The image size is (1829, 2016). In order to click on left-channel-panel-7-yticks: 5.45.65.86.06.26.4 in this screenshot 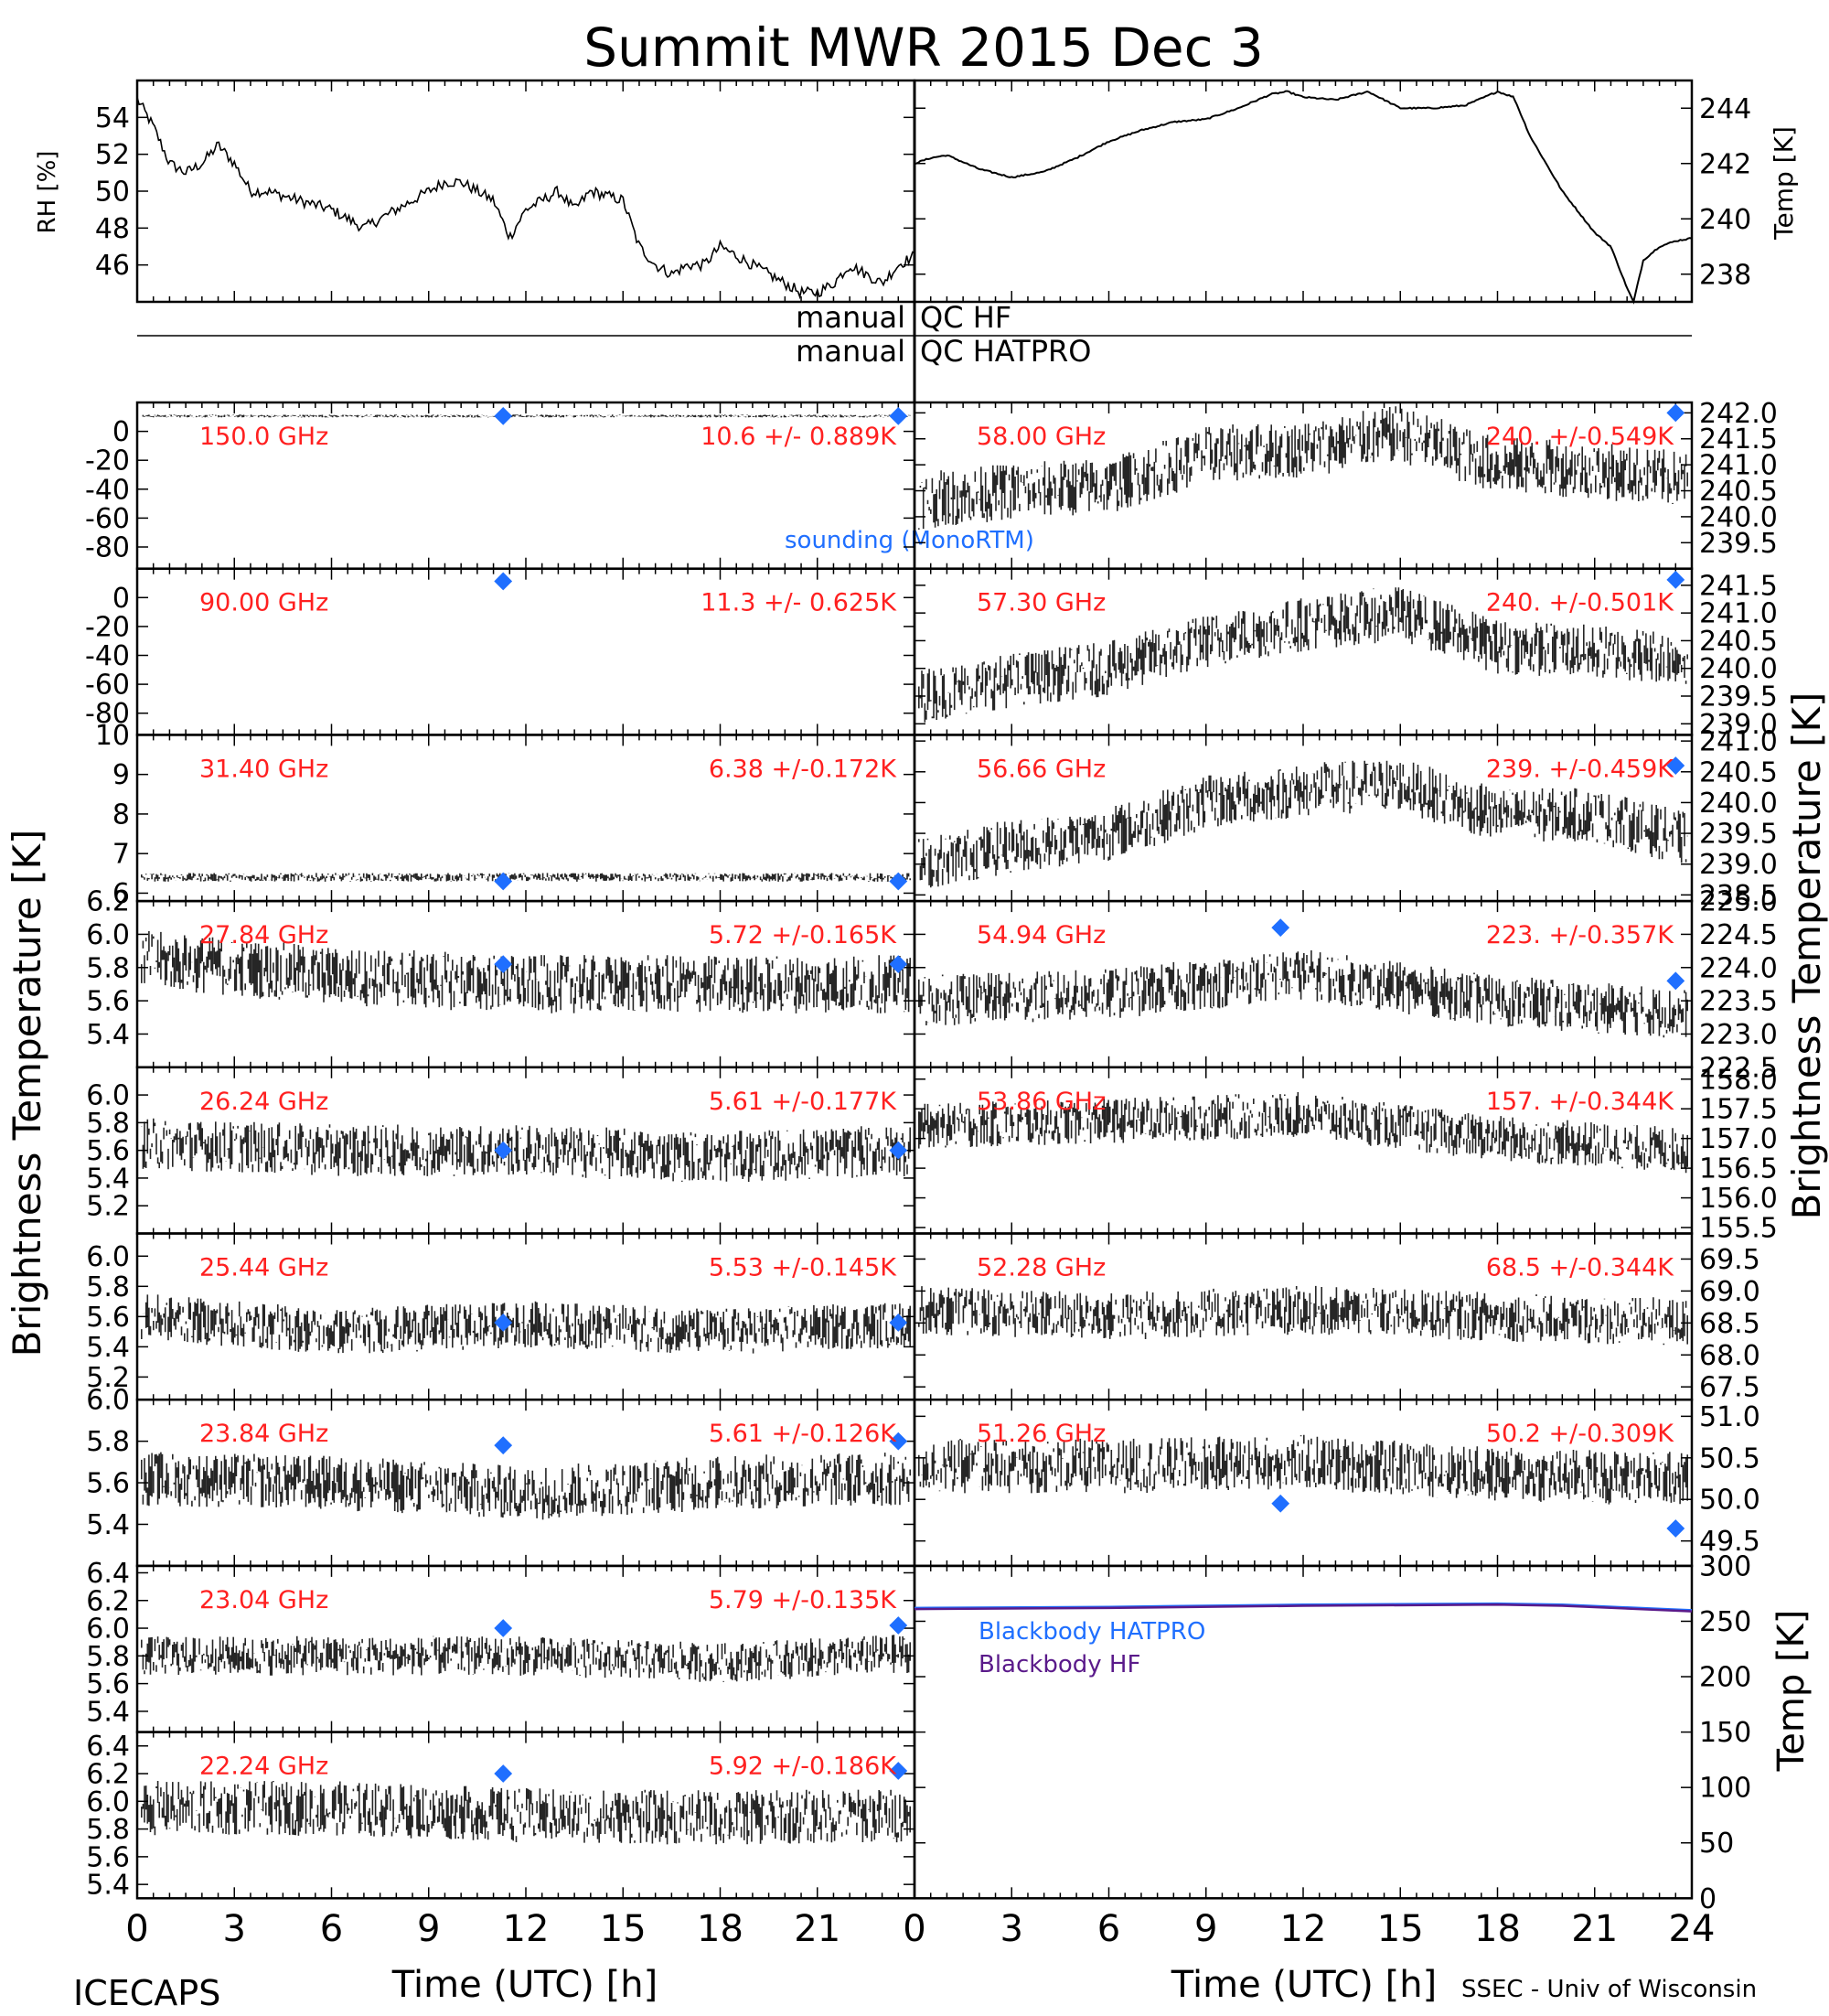, I will do `click(500, 1643)`.